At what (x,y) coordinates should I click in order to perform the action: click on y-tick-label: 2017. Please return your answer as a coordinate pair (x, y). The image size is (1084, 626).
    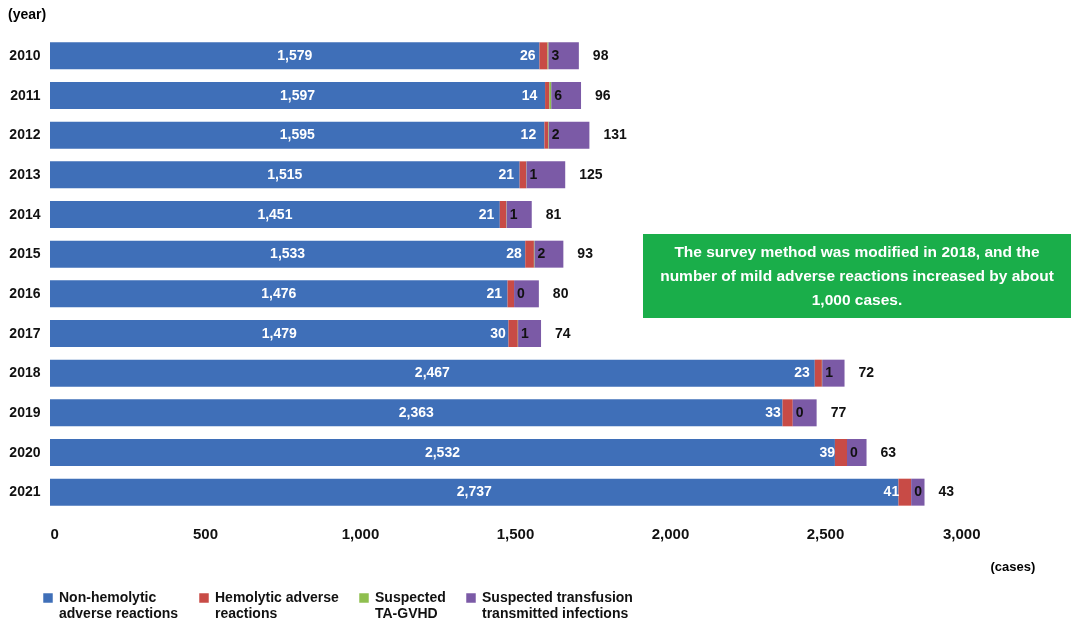
    Looking at the image, I should click on (25, 332).